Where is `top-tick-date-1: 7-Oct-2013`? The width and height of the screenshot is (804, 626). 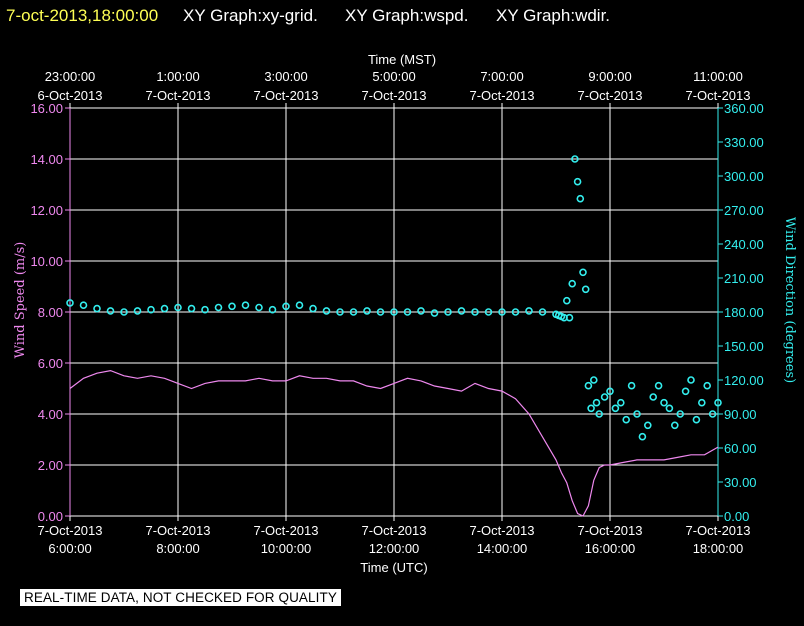 top-tick-date-1: 7-Oct-2013 is located at coordinates (177, 95).